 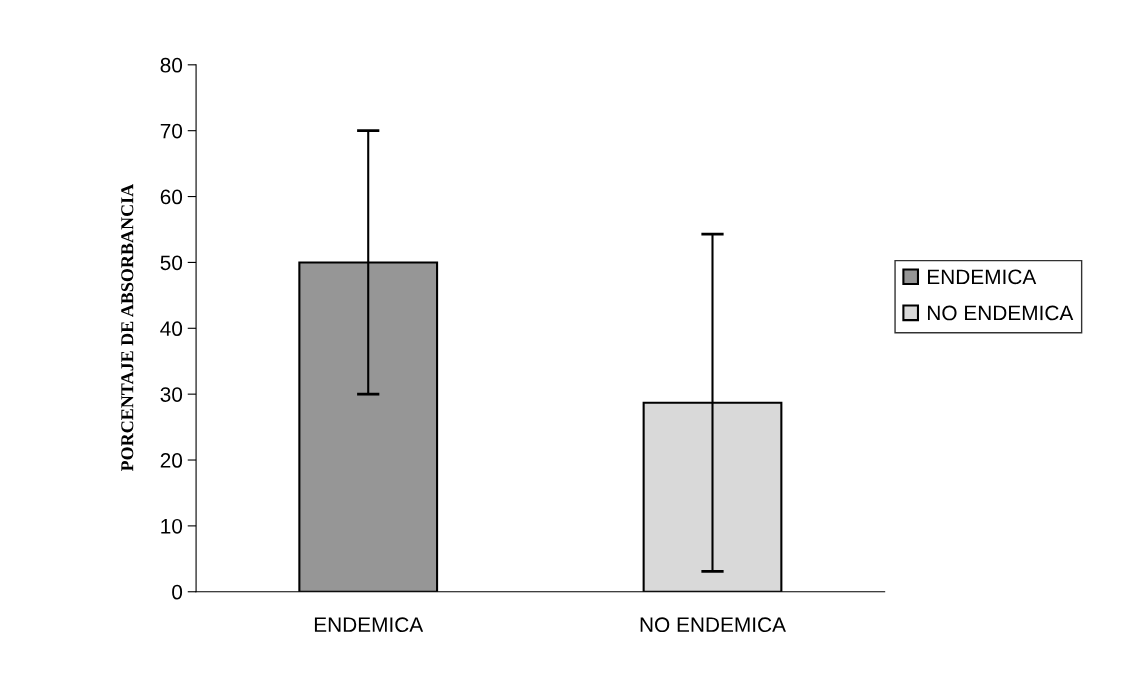 I want to click on y-tick-label: 80, so click(x=171, y=65).